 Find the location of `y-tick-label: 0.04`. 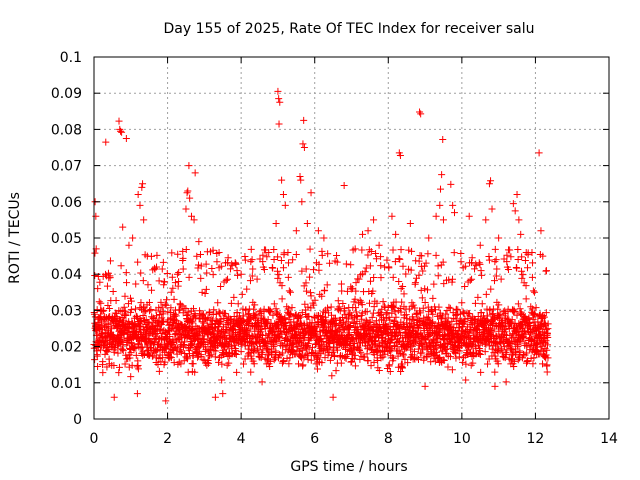

y-tick-label: 0.04 is located at coordinates (66, 275).